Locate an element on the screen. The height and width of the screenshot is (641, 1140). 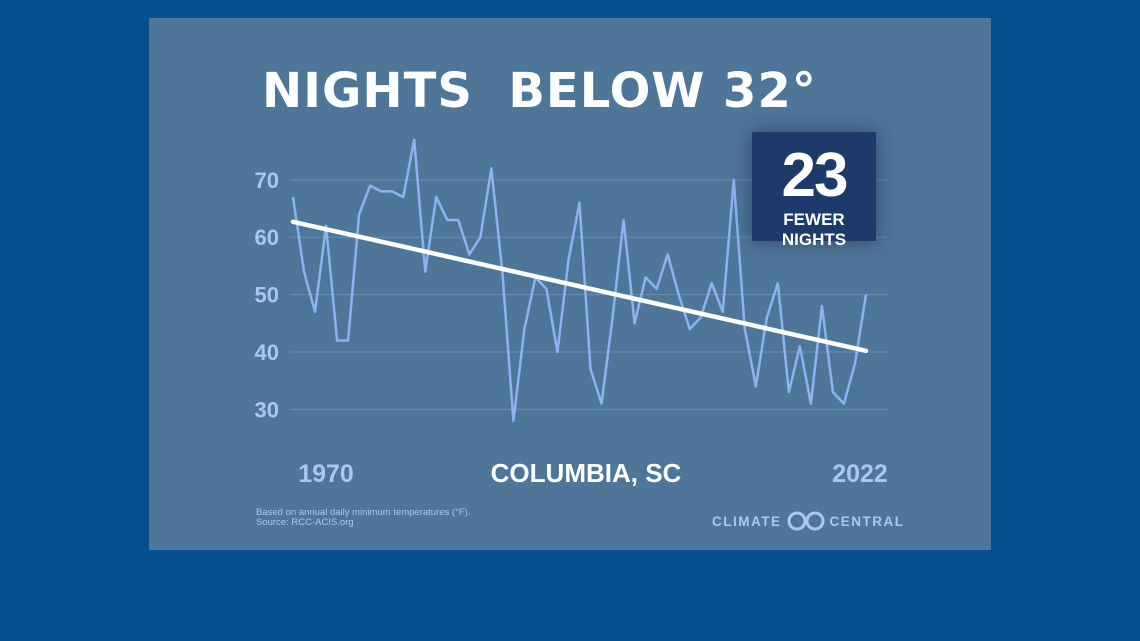
x-axis-ticks: 1970 2022 is located at coordinates (593, 474).